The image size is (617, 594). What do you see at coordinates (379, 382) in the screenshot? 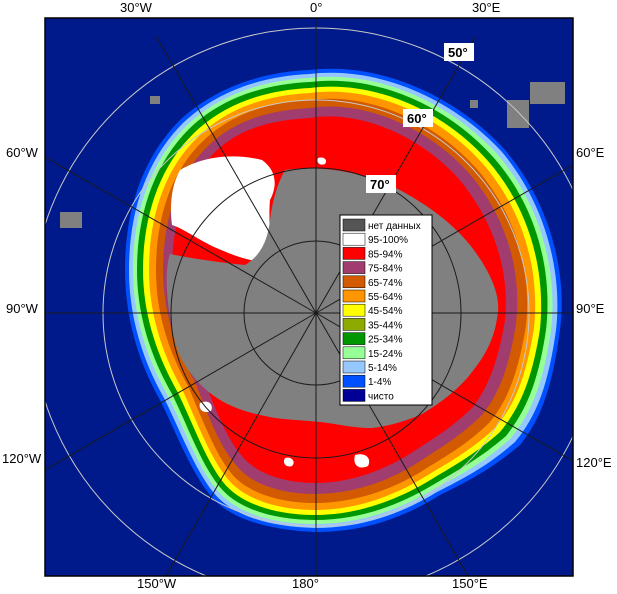
I see `legend-label: 1-4%` at bounding box center [379, 382].